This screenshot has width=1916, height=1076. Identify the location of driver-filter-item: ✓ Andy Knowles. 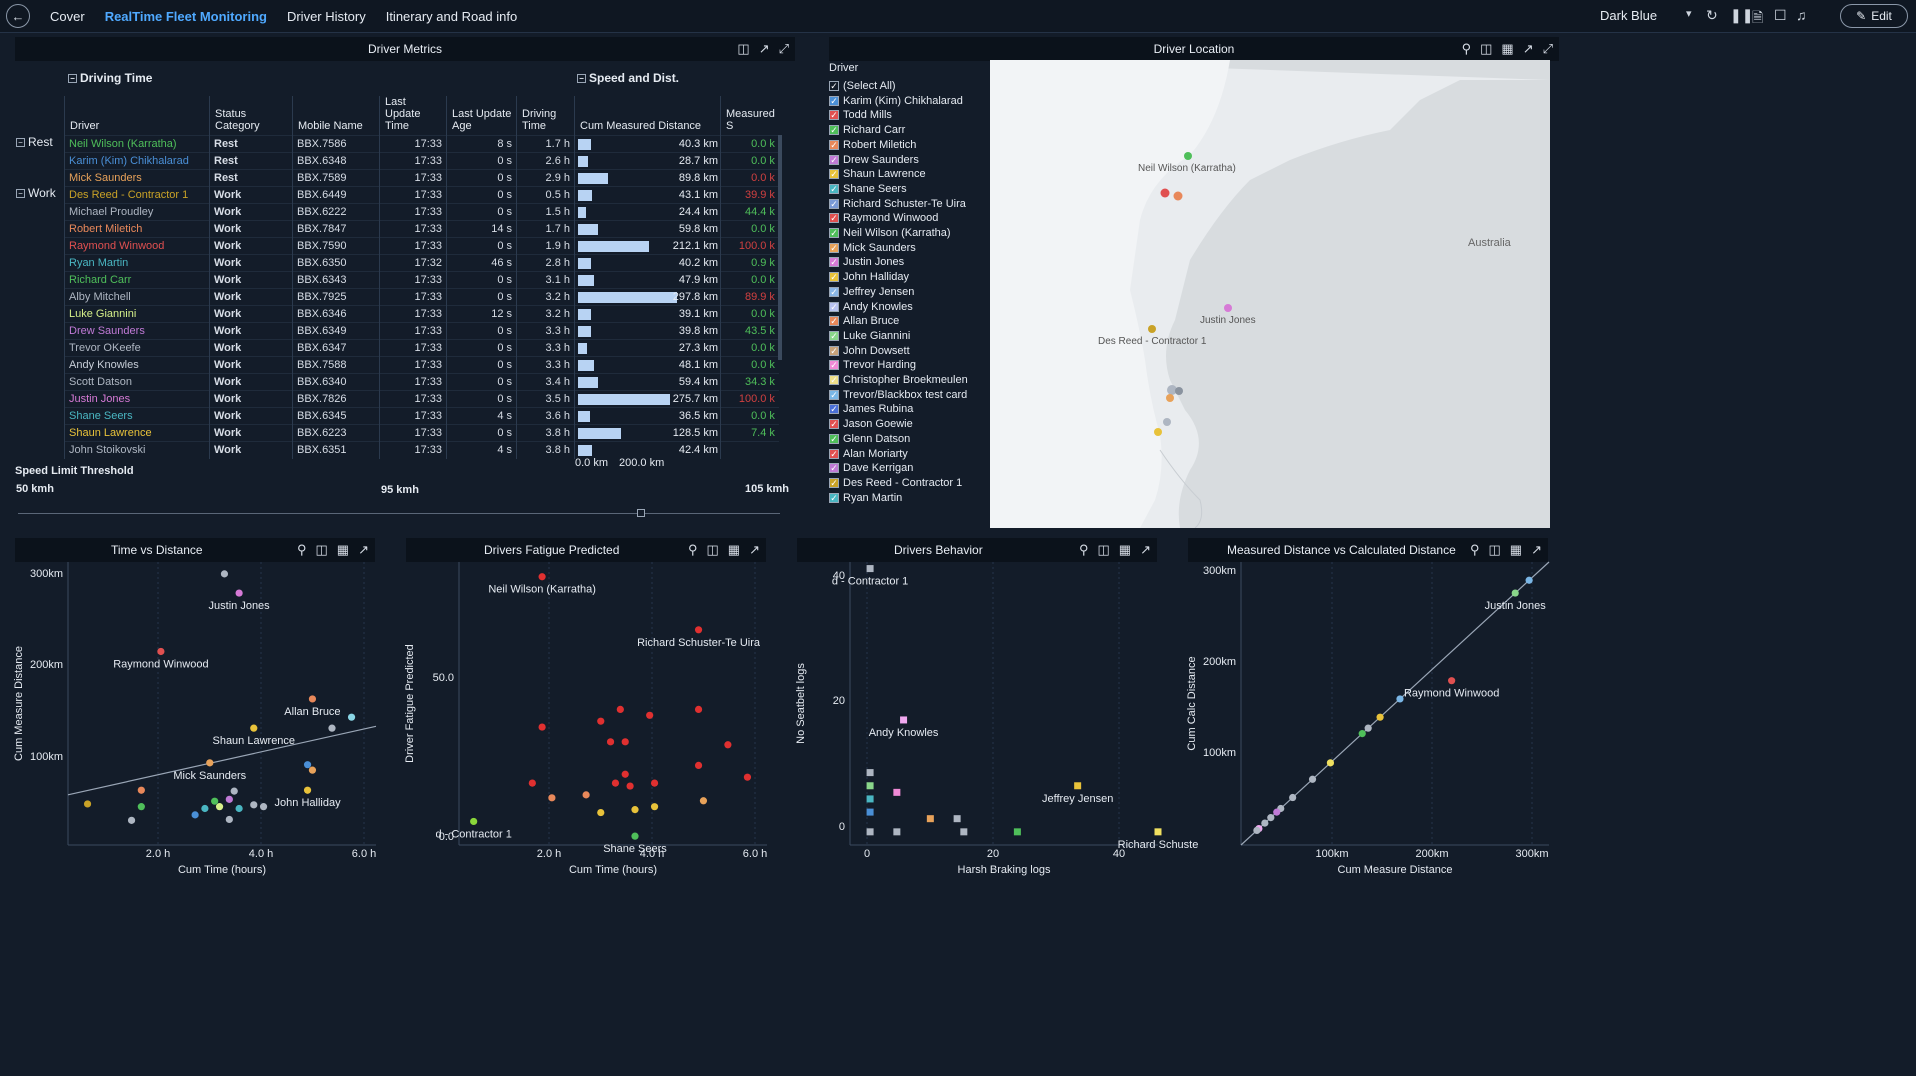
(871, 307).